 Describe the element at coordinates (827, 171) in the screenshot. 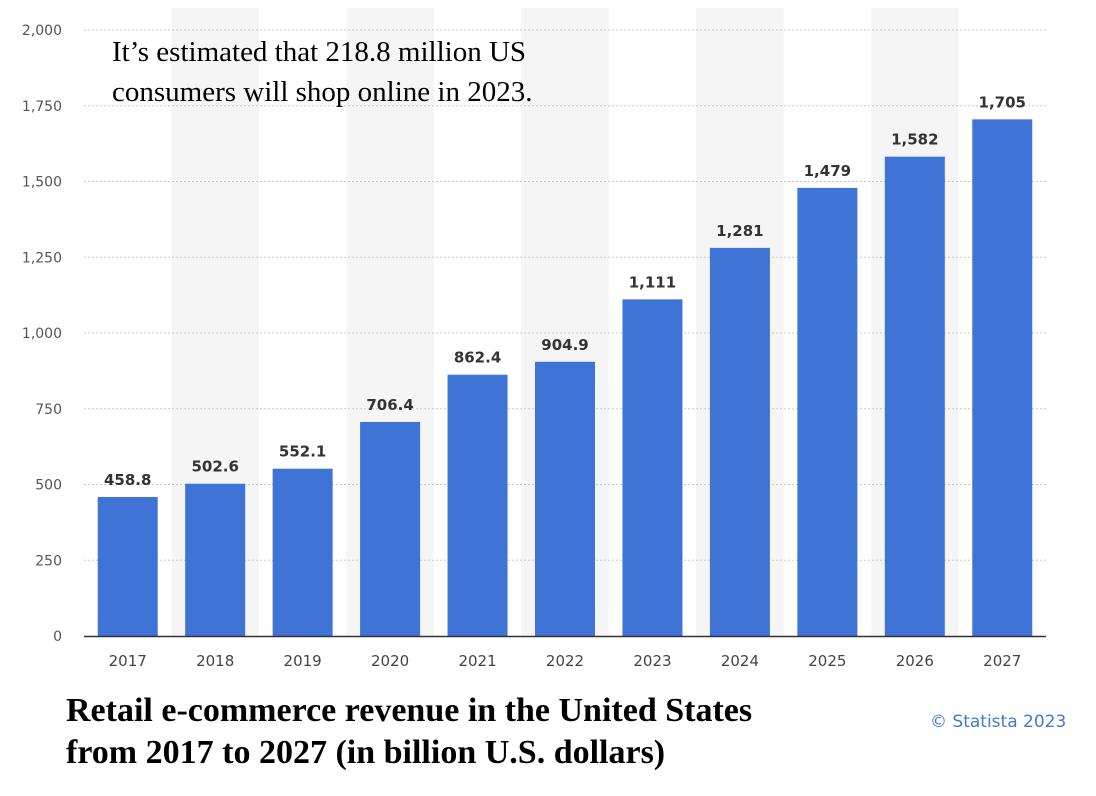

I see `data-label-2025: 1,479` at that location.